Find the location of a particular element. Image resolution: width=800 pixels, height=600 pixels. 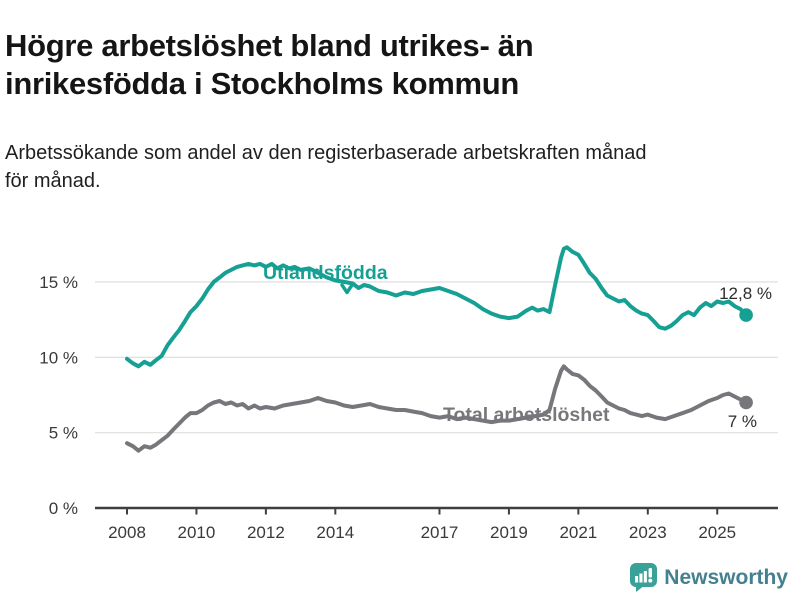

x-axis-tick-label: 2010 is located at coordinates (197, 532).